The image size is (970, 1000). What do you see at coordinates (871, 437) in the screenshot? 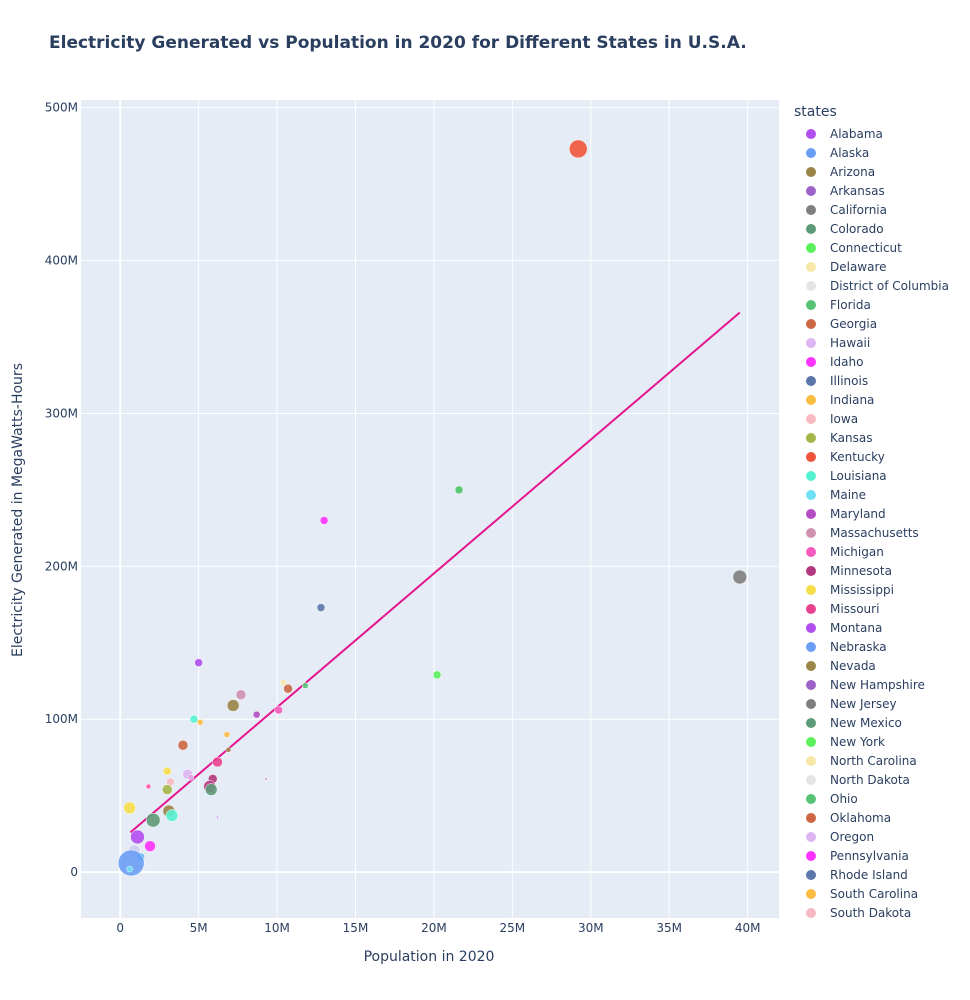
I see `legend-item: Kansas` at bounding box center [871, 437].